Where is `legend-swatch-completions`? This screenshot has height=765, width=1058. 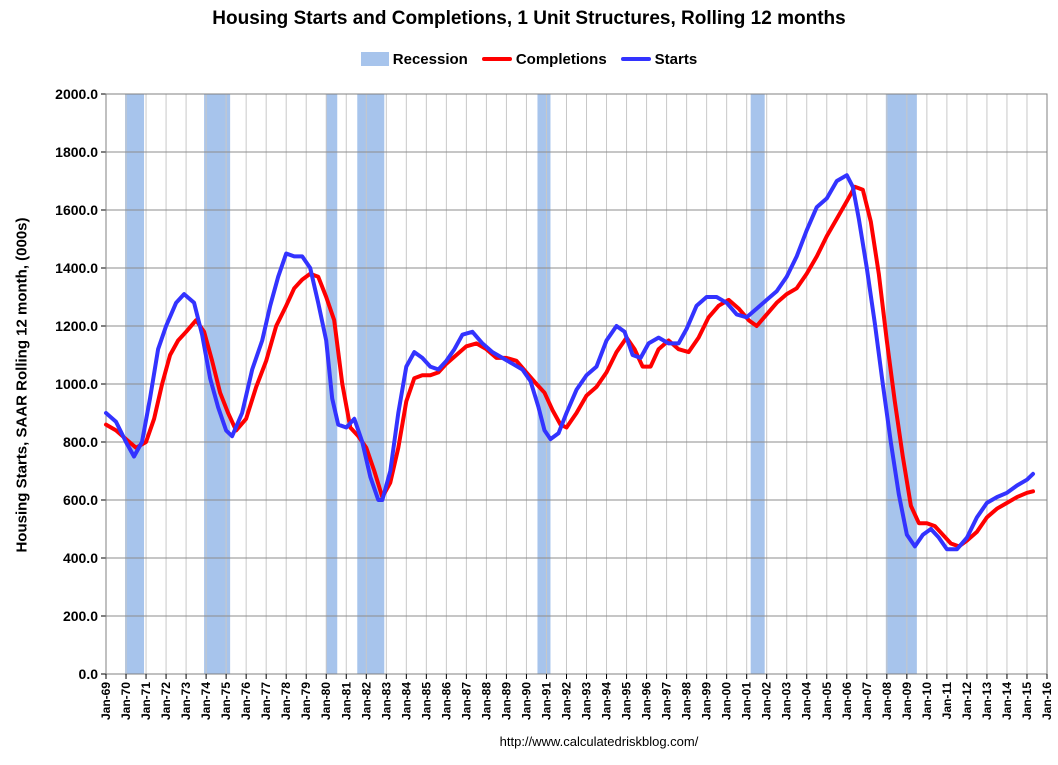 legend-swatch-completions is located at coordinates (496, 59).